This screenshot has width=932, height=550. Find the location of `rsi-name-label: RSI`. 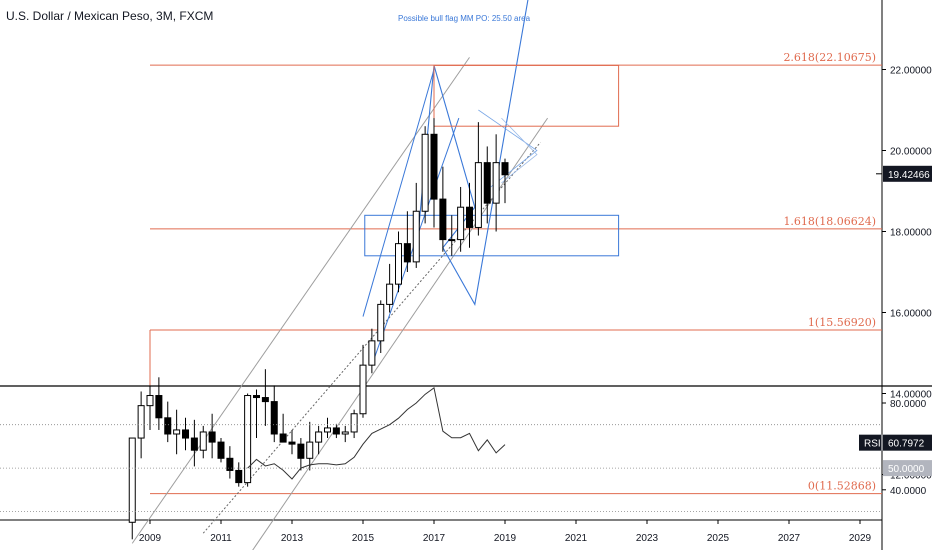

rsi-name-label: RSI is located at coordinates (872, 444).